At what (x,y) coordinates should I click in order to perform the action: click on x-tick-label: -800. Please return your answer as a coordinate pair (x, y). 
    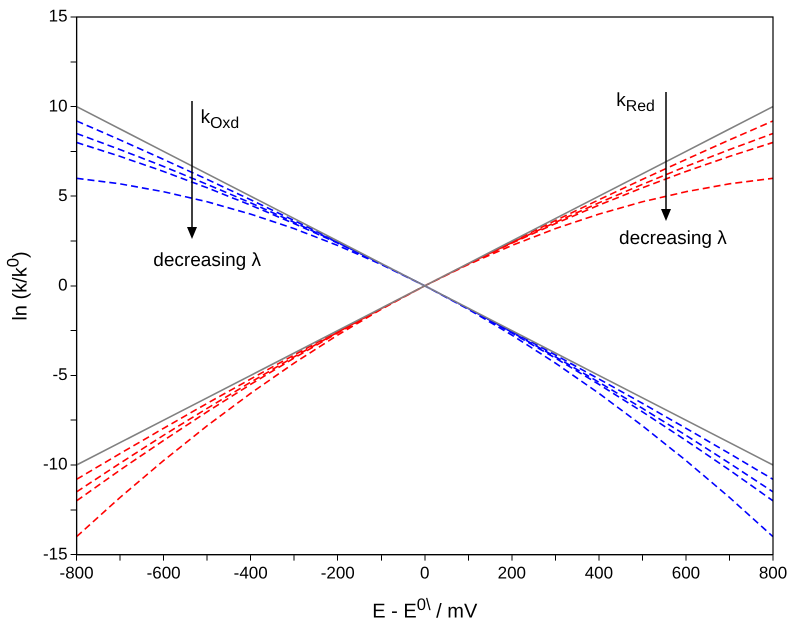
    Looking at the image, I should click on (77, 572).